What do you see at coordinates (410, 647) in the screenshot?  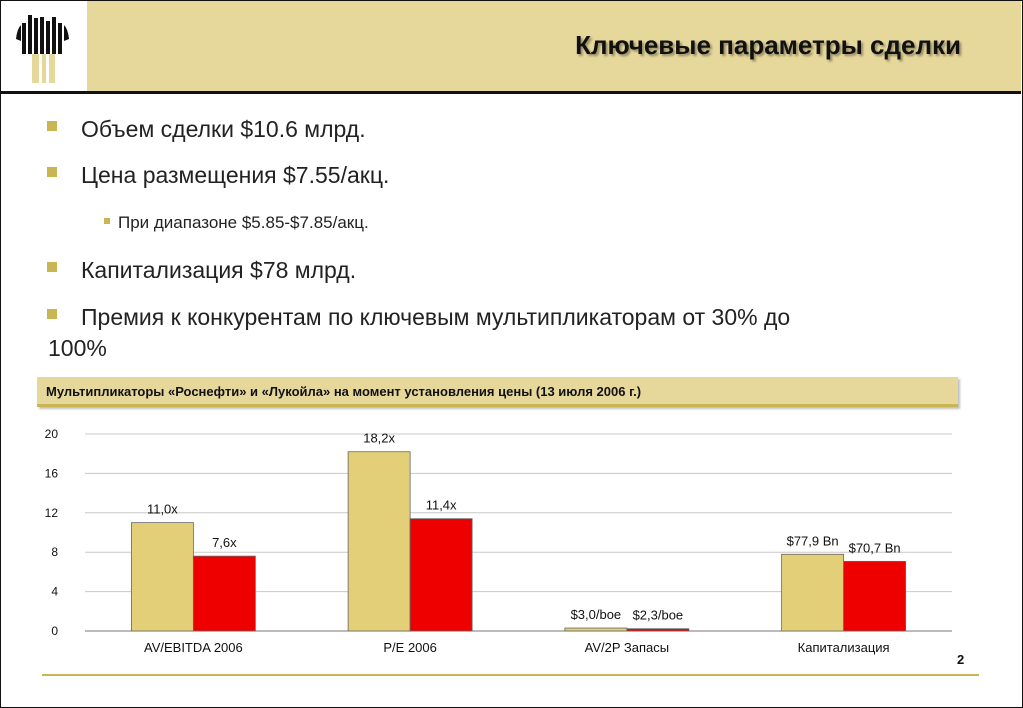 I see `x-tick-label: P/E 2006` at bounding box center [410, 647].